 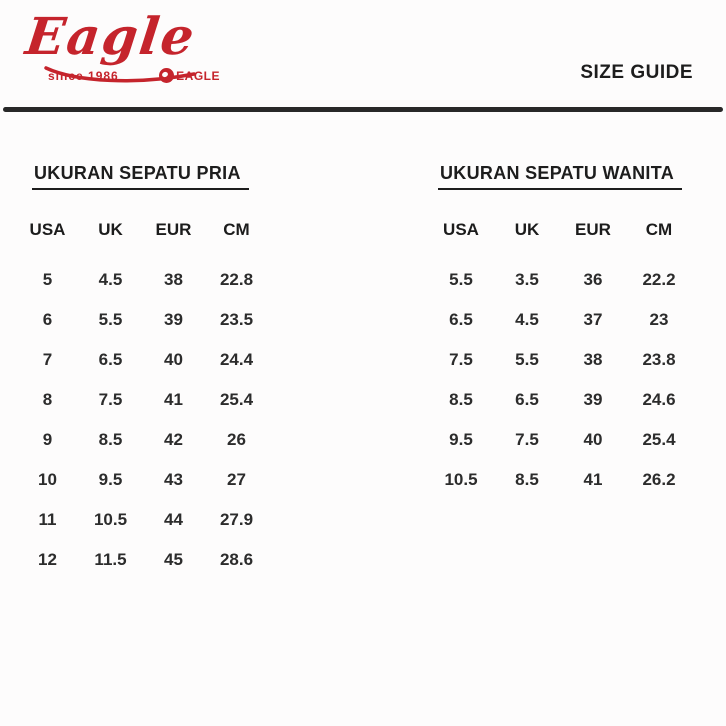 What do you see at coordinates (111, 37) in the screenshot?
I see `brand-wordmark: Eagle` at bounding box center [111, 37].